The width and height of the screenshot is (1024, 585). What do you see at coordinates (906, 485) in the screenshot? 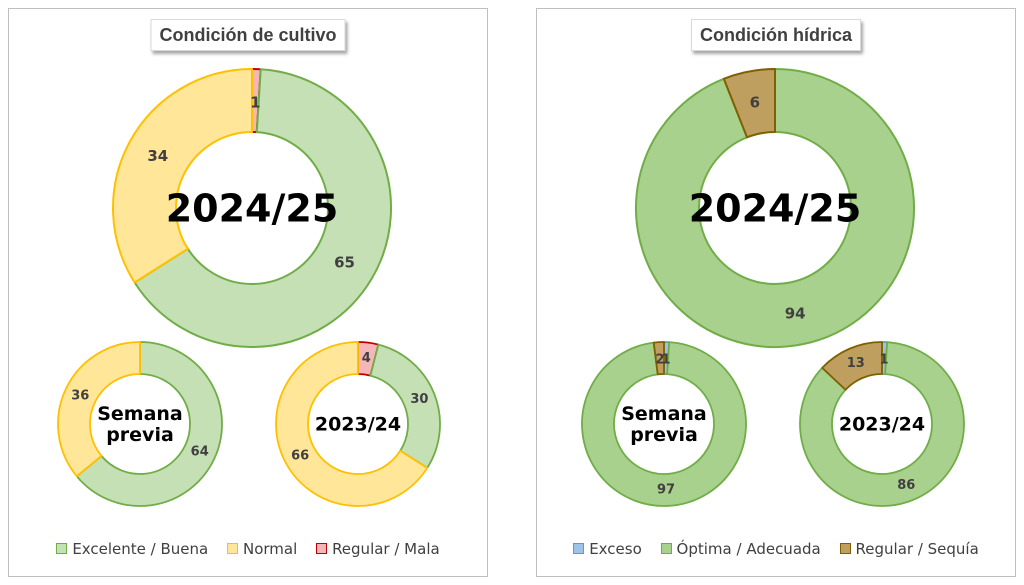
I see `value-label-optima-adecuada: 86` at bounding box center [906, 485].